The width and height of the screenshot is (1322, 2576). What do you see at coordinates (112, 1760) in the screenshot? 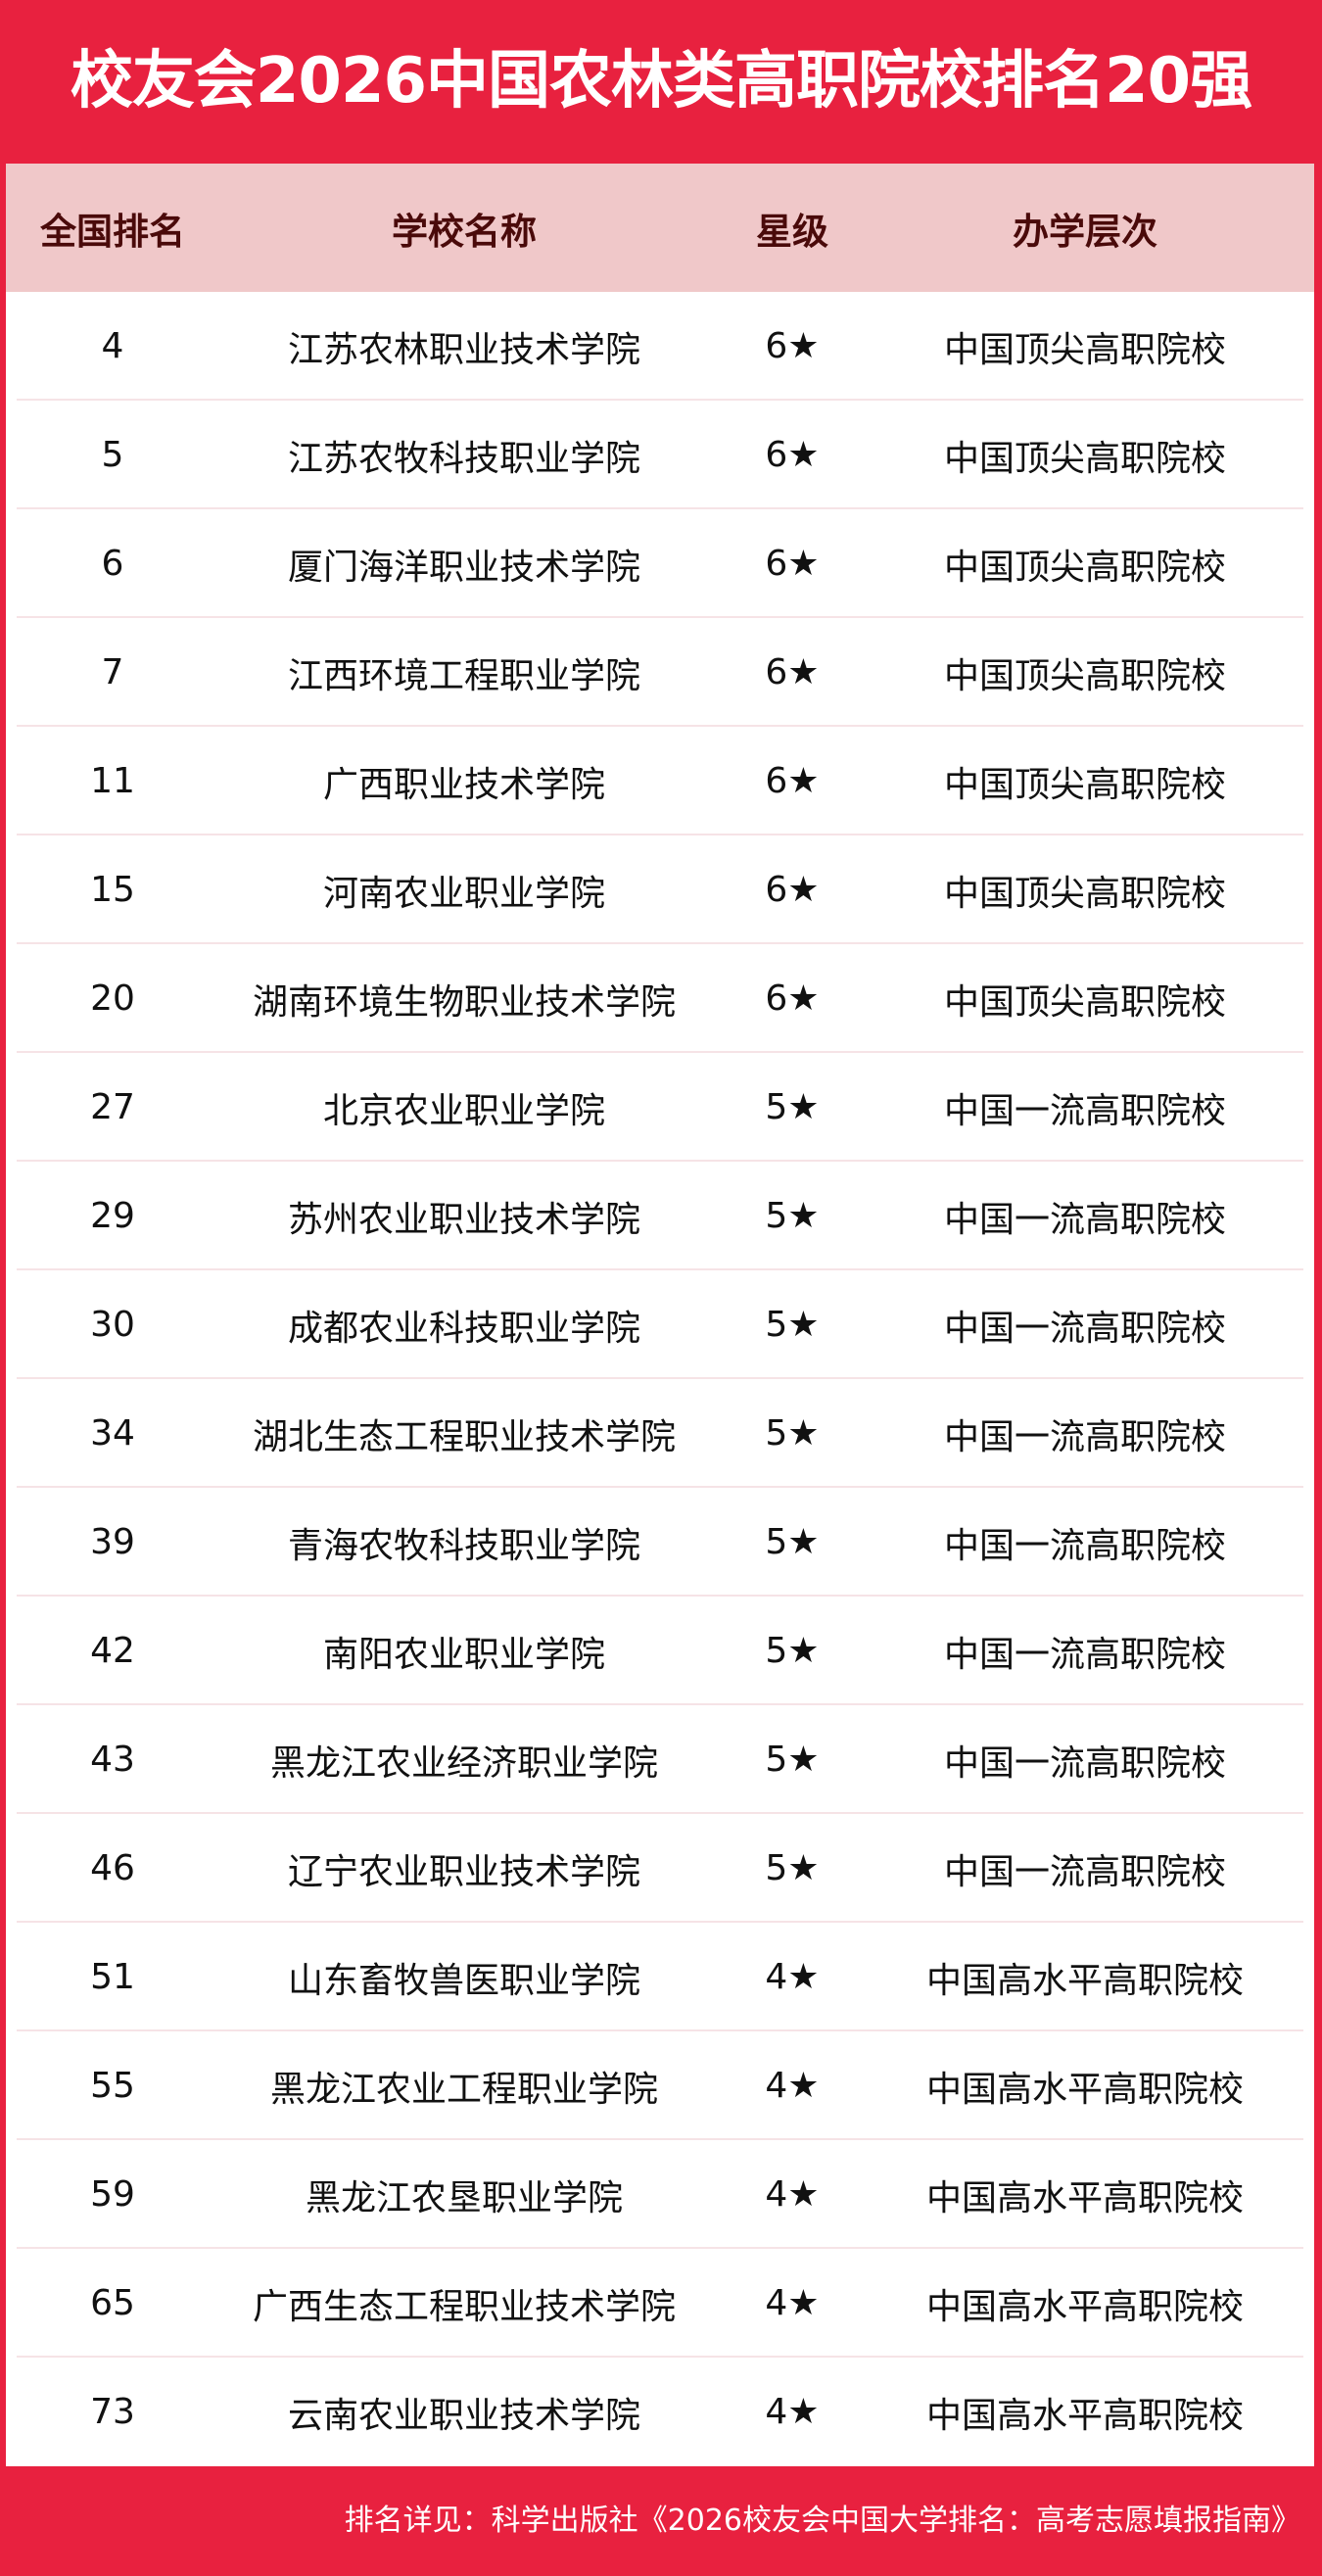
I see `cell-rank: 43` at bounding box center [112, 1760].